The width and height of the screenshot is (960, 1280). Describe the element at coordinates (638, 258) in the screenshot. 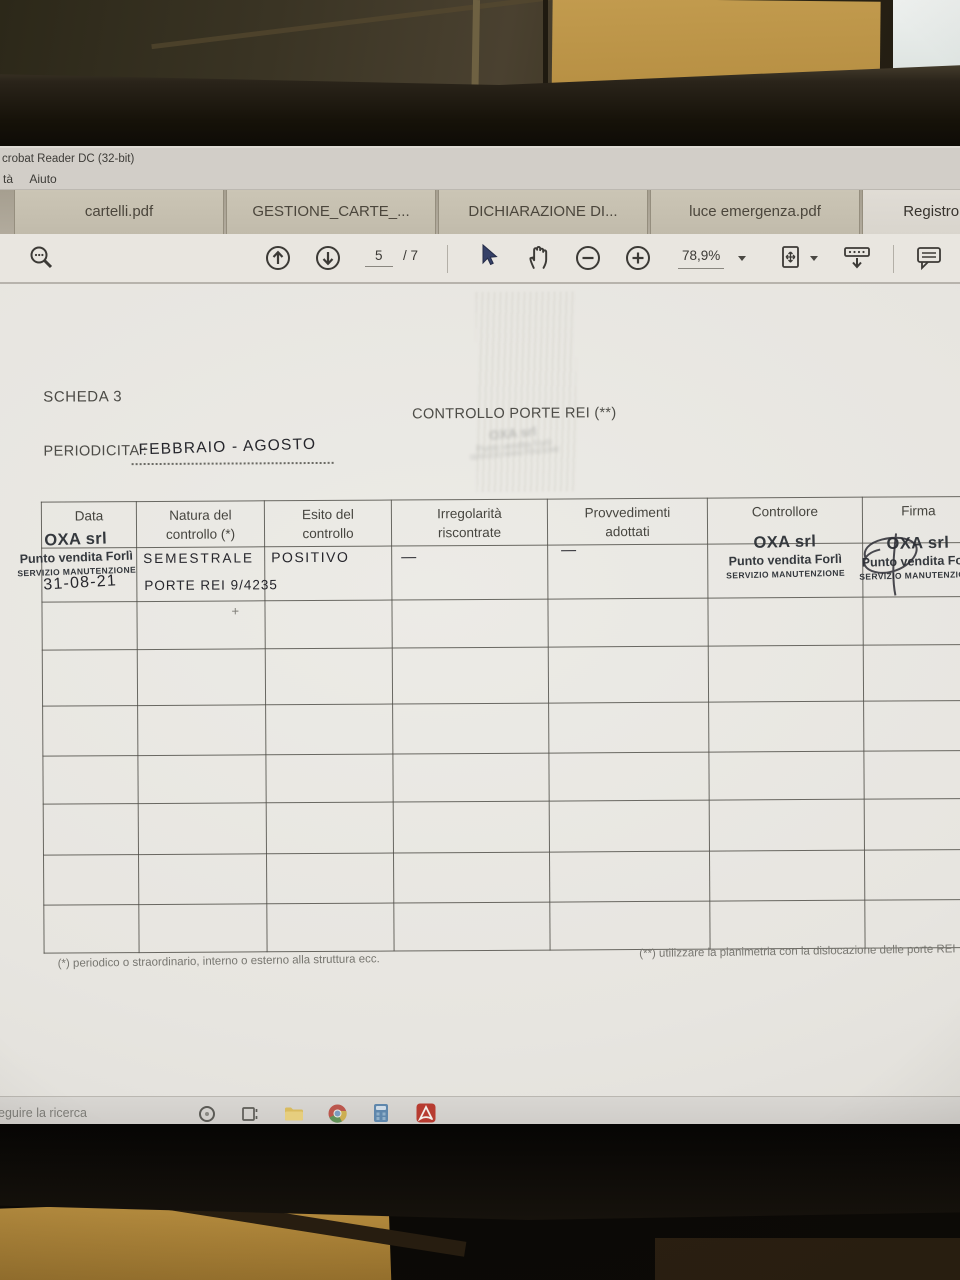

I see `zoom-in-icon` at that location.